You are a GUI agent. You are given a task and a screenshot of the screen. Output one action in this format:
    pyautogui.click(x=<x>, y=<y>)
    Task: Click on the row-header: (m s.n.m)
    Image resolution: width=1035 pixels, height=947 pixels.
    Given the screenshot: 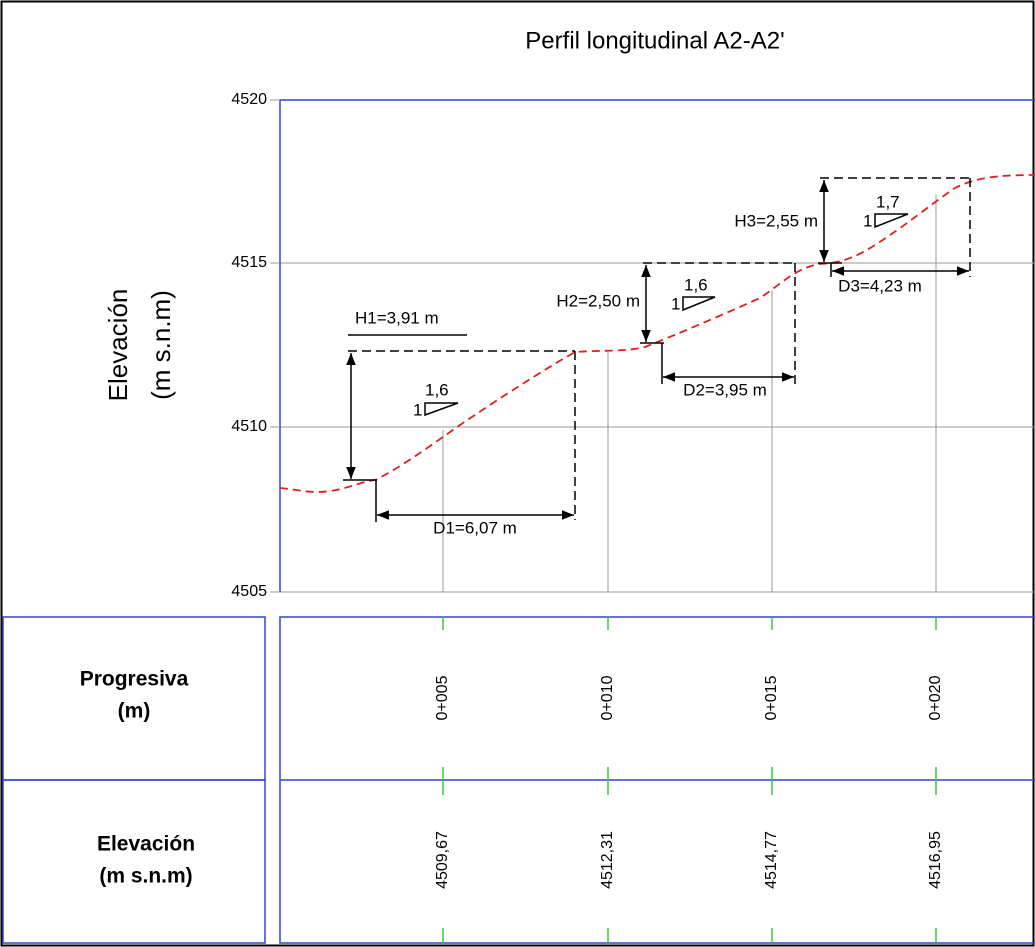 What is the action you would take?
    pyautogui.click(x=145, y=876)
    